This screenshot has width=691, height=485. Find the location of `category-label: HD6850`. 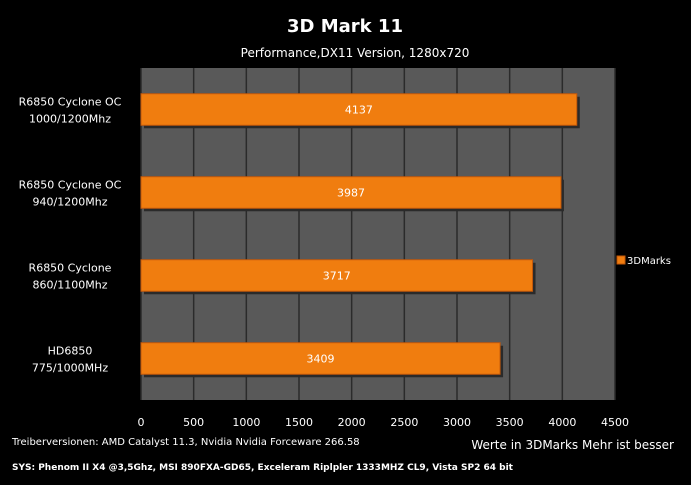

category-label: HD6850 is located at coordinates (70, 351).